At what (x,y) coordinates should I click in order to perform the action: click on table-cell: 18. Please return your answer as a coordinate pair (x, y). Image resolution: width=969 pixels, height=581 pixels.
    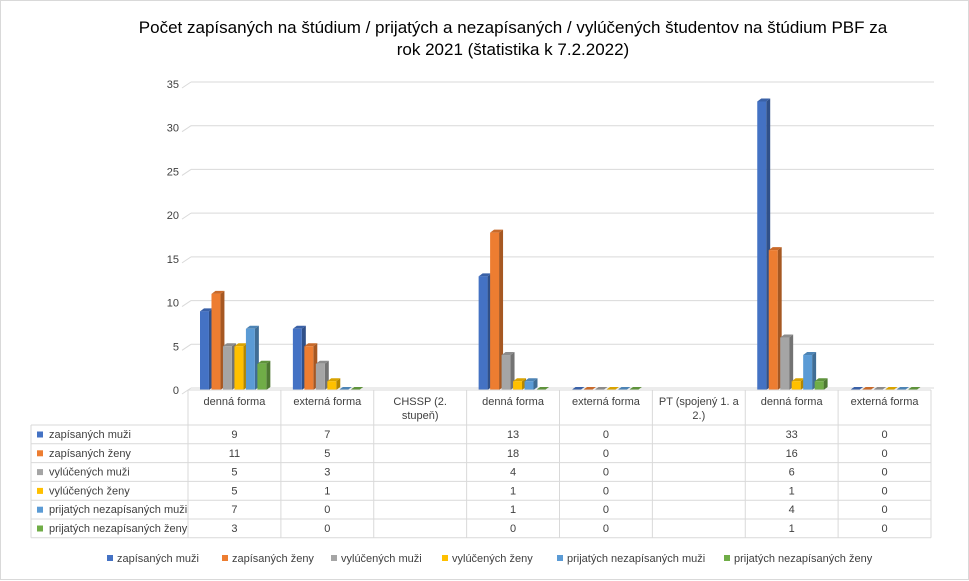
    Looking at the image, I should click on (513, 454).